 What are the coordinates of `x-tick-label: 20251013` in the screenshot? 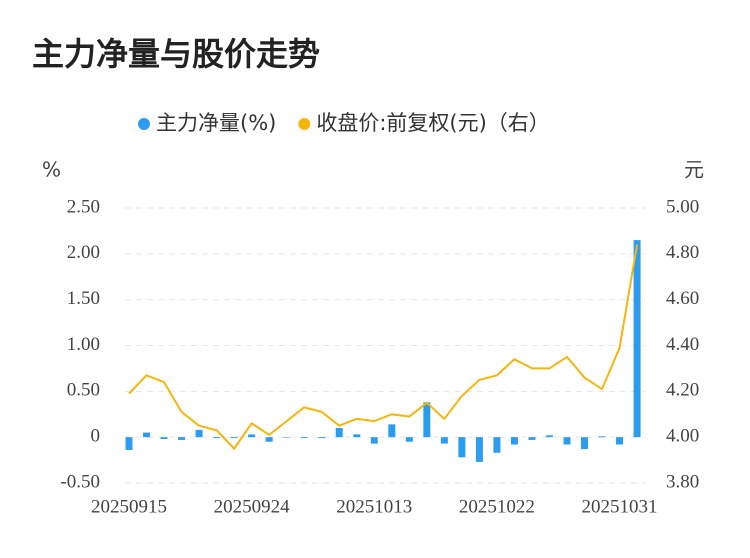 It's located at (374, 506).